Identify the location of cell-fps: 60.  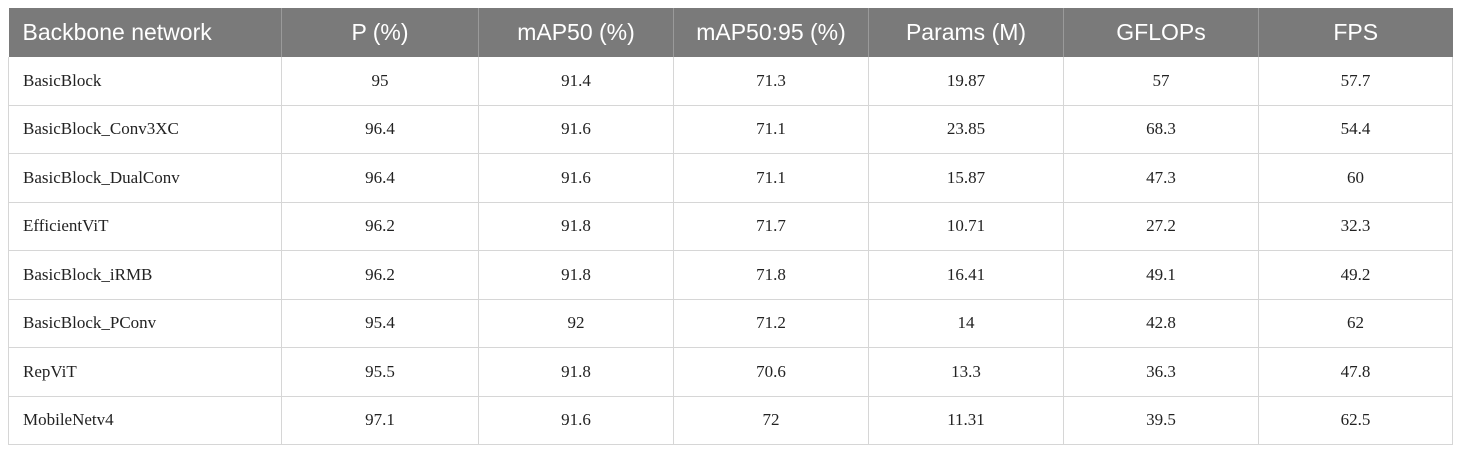
(1355, 178).